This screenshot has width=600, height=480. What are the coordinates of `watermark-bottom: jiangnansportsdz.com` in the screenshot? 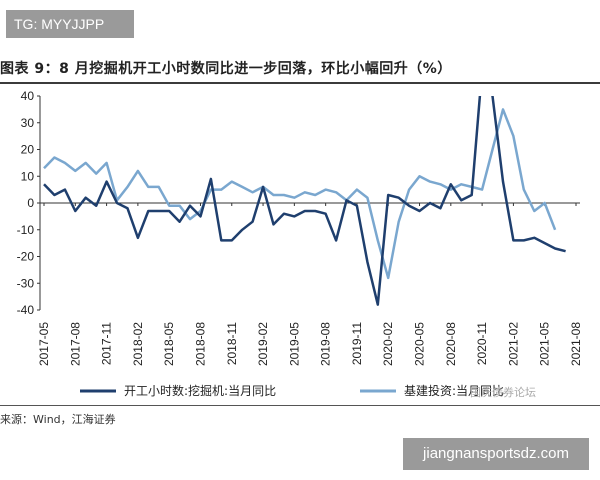 It's located at (496, 454).